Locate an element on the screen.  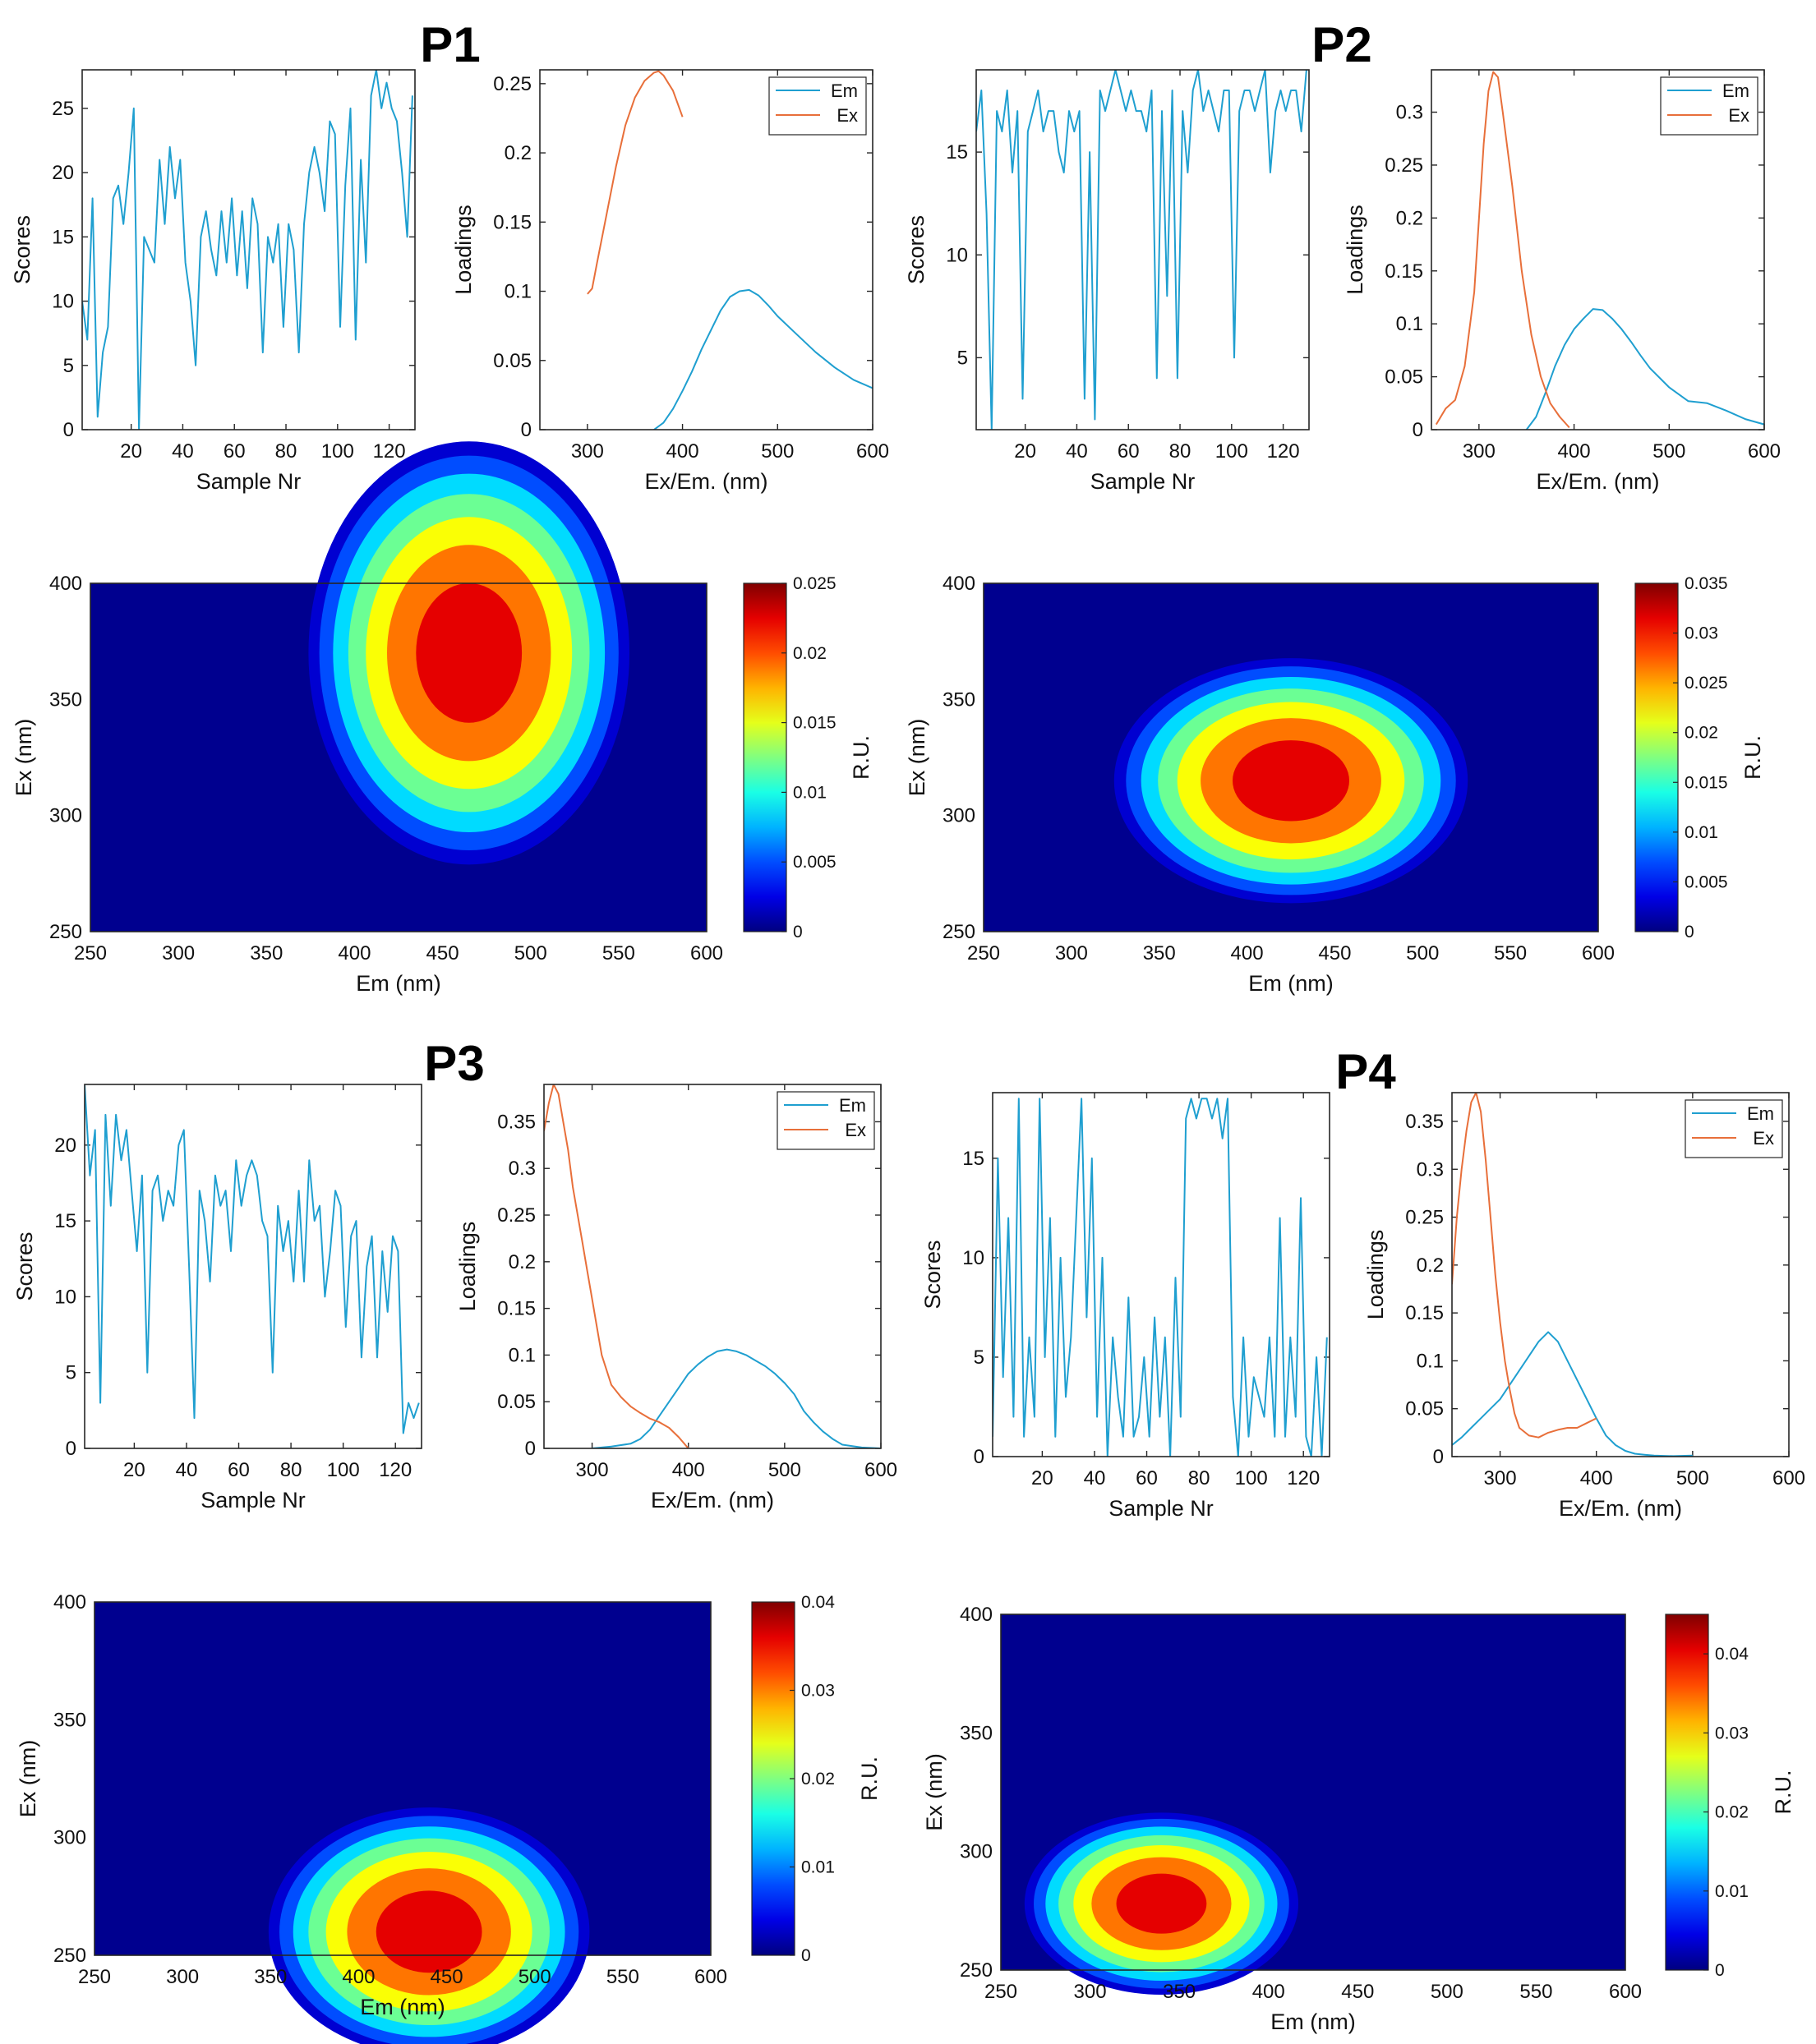
colorbar-tick-label: 0.025 is located at coordinates (815, 583).